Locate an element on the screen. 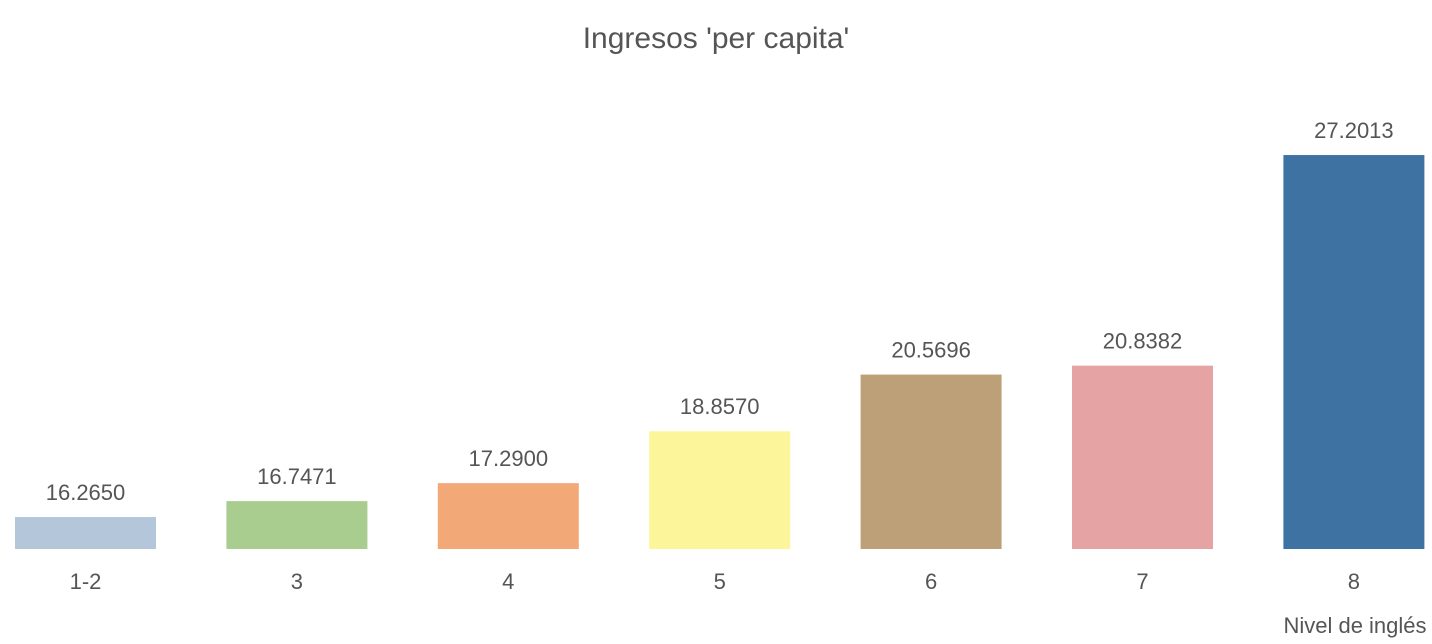  x-axis-label: Nivel de inglés is located at coordinates (1354, 625).